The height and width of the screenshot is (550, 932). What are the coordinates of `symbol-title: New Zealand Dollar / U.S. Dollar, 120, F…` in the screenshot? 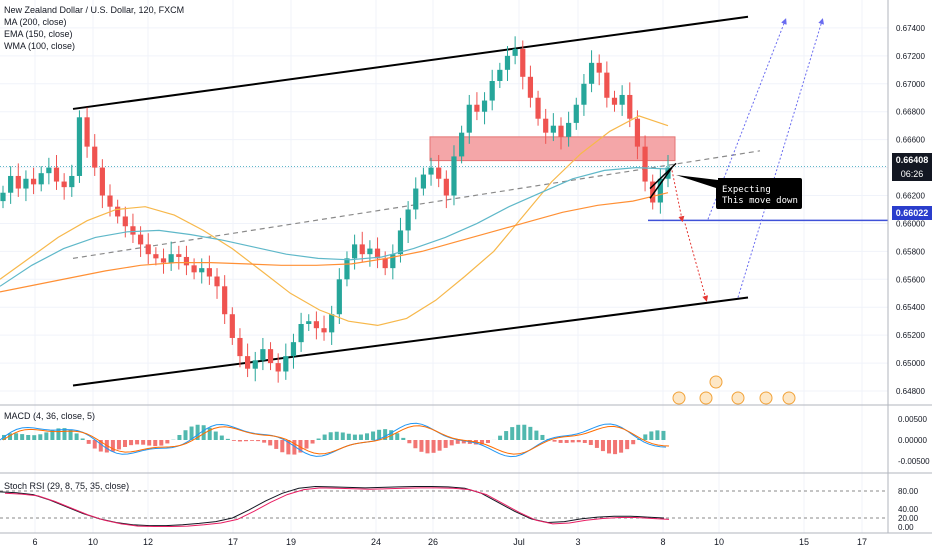 It's located at (94, 10).